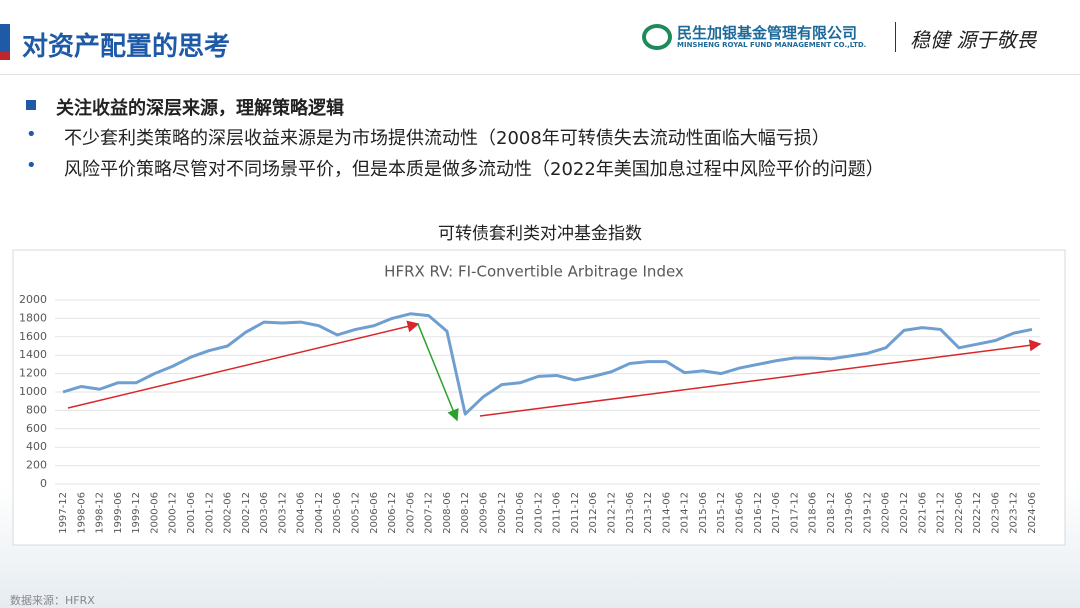 This screenshot has height=608, width=1080. What do you see at coordinates (33, 373) in the screenshot?
I see `y-tick-label: 1200` at bounding box center [33, 373].